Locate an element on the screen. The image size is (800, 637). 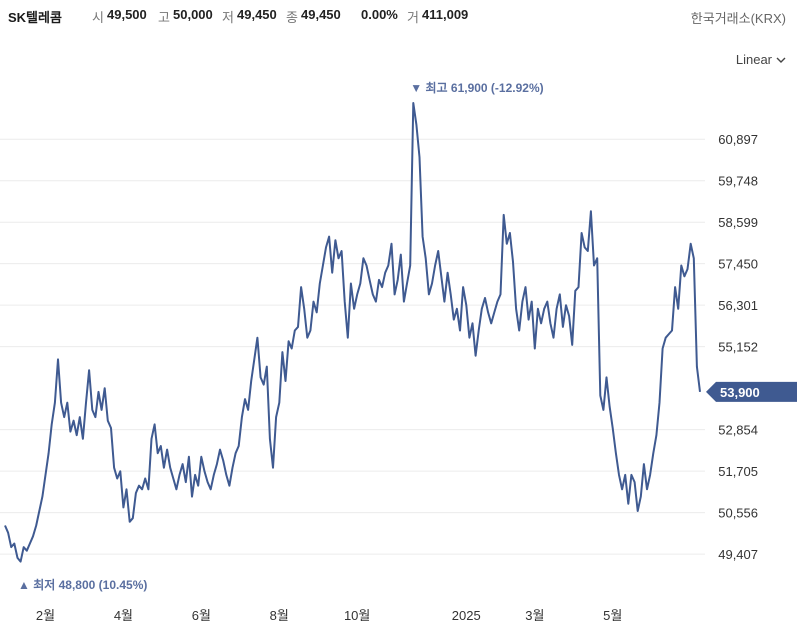
x-tick-label: 2025 is located at coordinates (466, 615).